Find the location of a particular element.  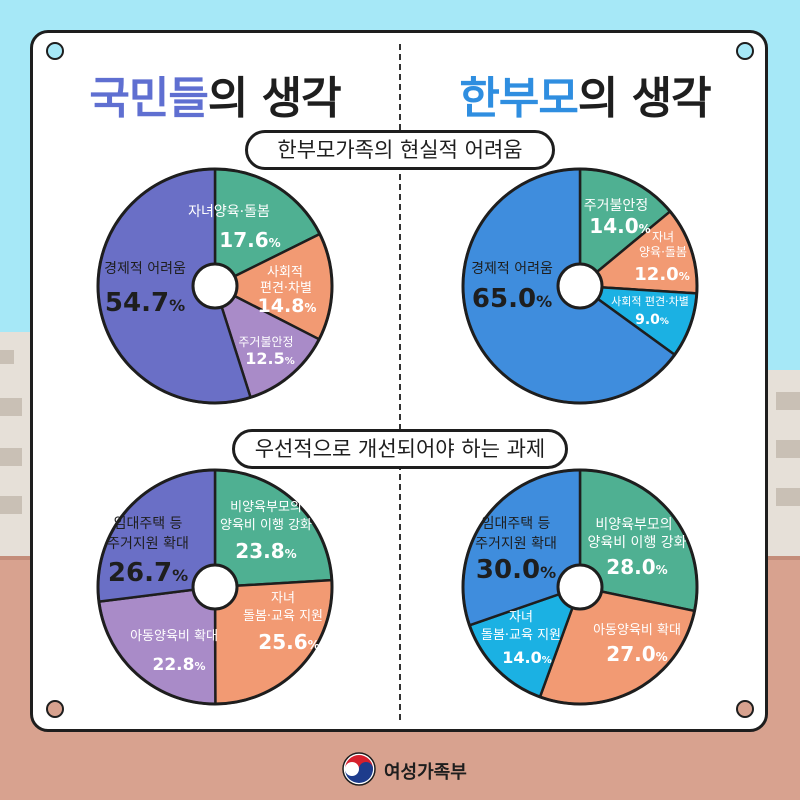

pie-slice-label: 자녀양육·돌봄 is located at coordinates (229, 212).